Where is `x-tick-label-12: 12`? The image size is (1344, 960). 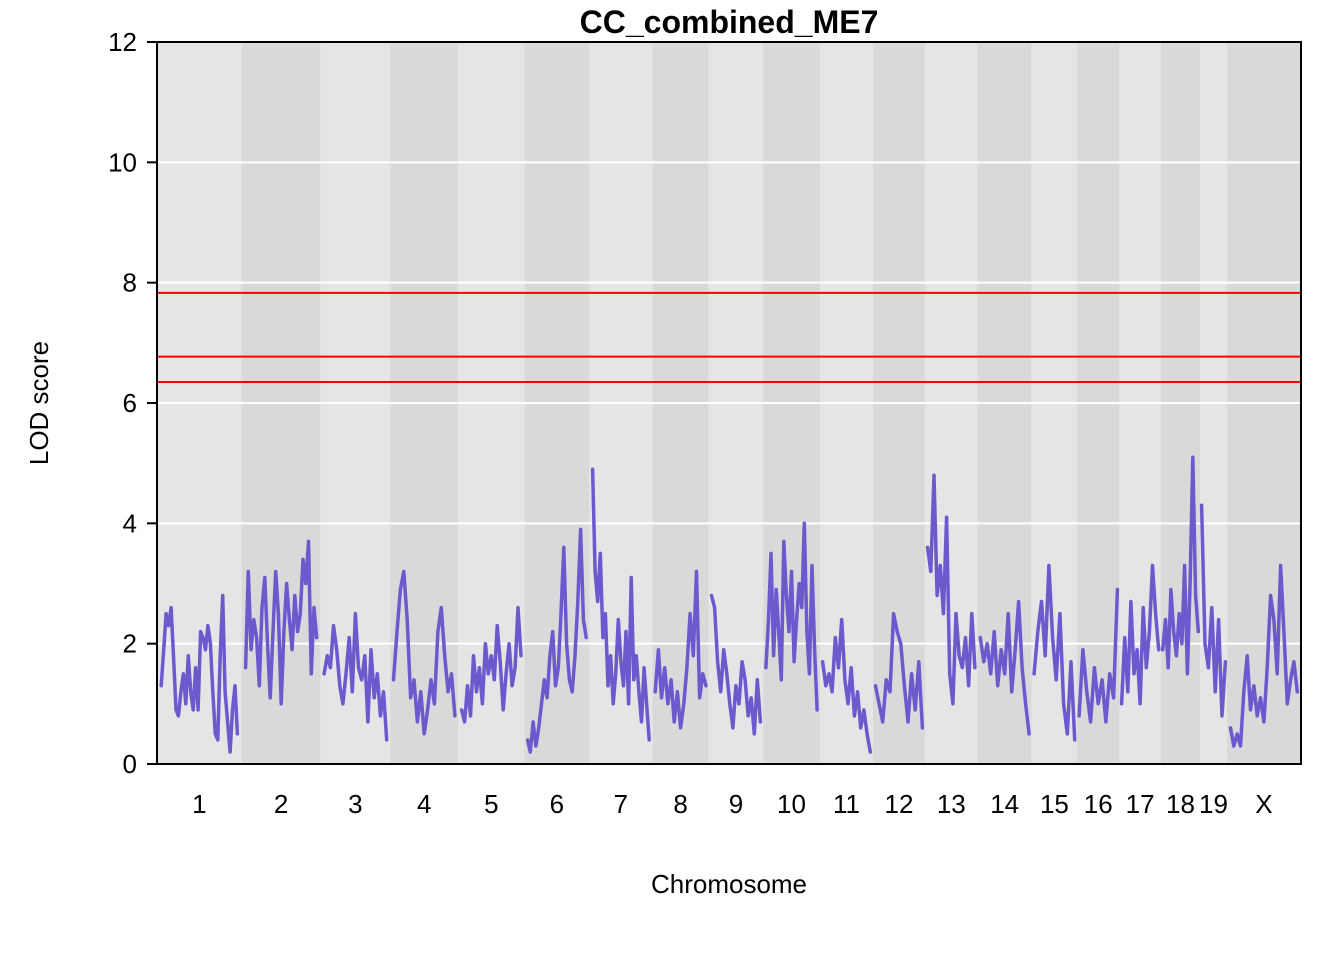
x-tick-label-12: 12 is located at coordinates (899, 804).